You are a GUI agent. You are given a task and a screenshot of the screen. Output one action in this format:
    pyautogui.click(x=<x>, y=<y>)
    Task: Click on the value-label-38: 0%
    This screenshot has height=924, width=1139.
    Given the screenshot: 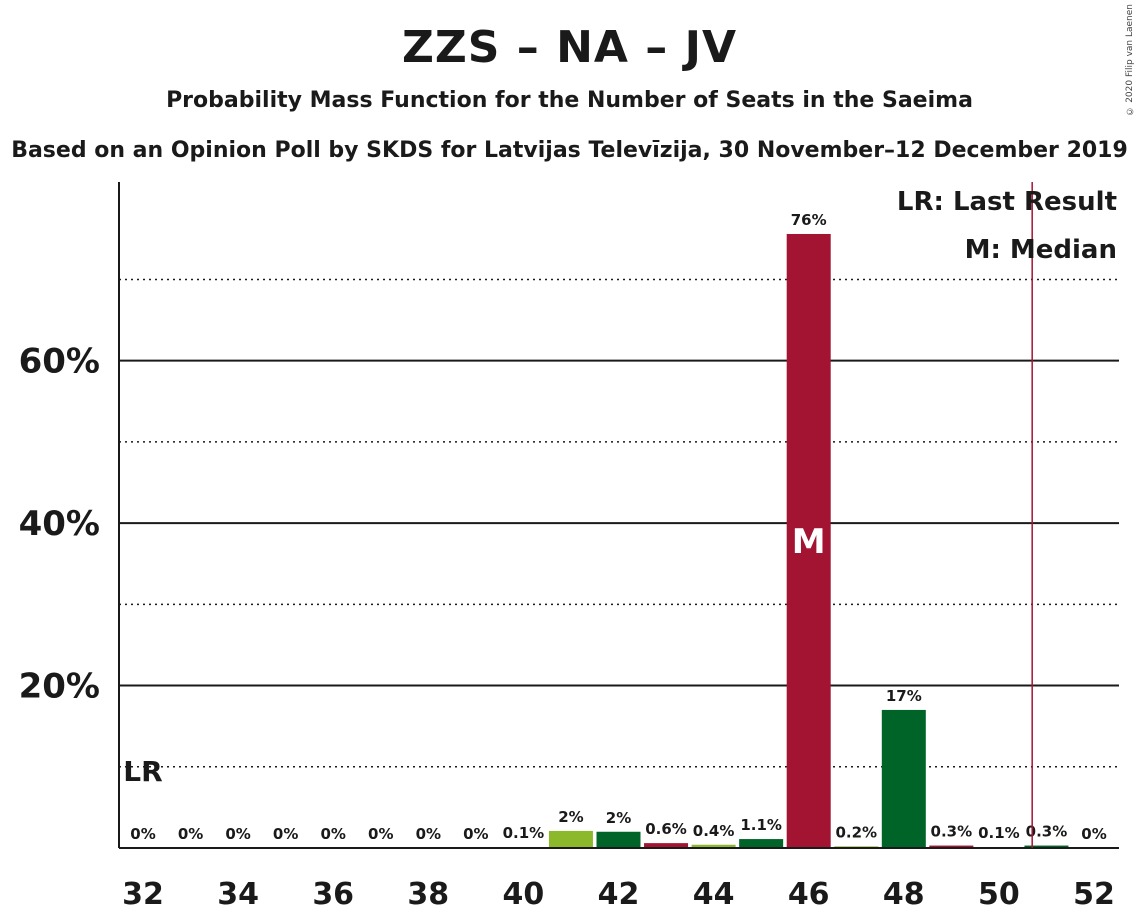 What is the action you would take?
    pyautogui.click(x=428, y=834)
    